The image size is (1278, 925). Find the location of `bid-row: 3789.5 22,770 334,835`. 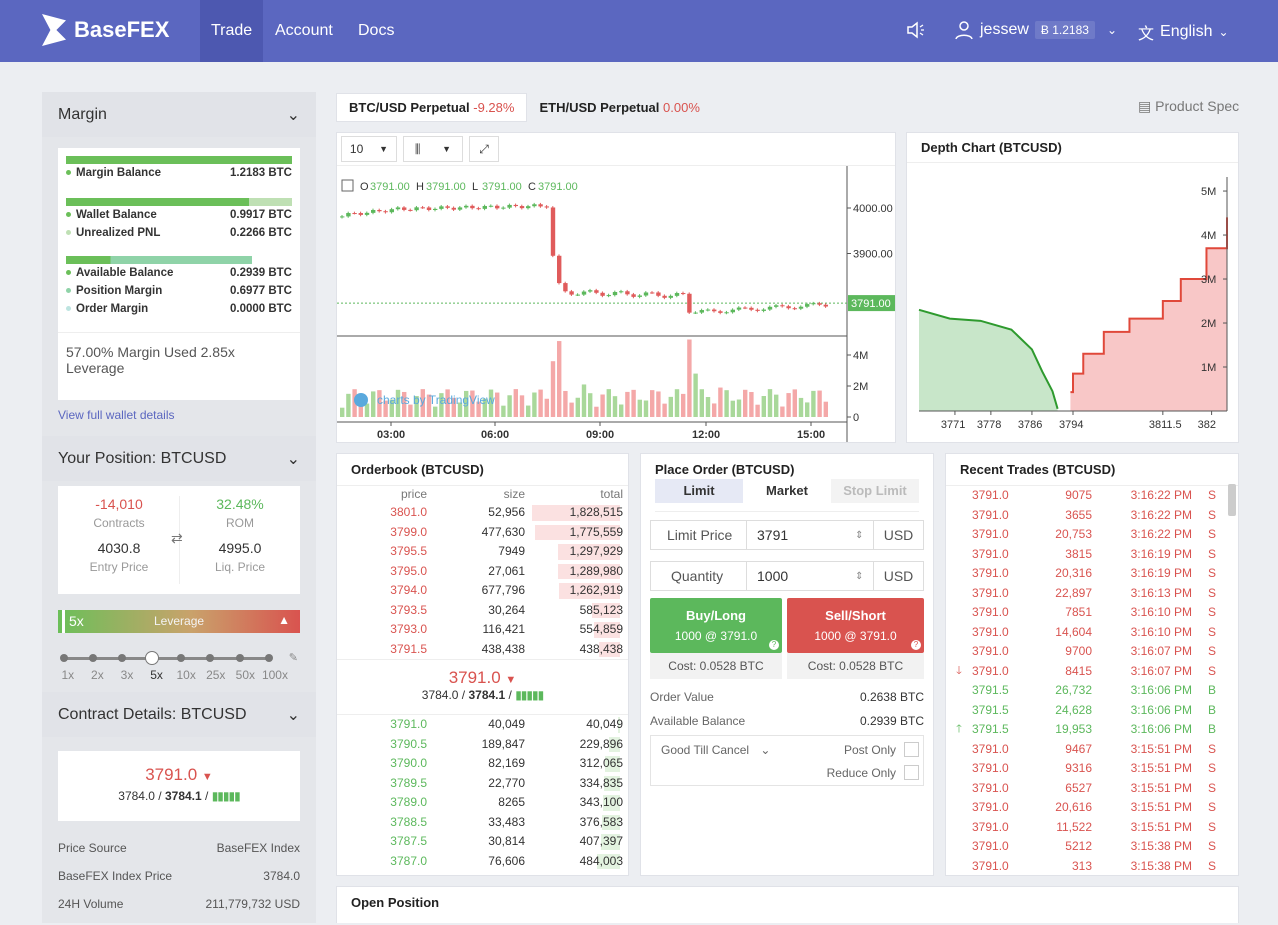

bid-row: 3789.5 22,770 334,835 is located at coordinates (482, 784).